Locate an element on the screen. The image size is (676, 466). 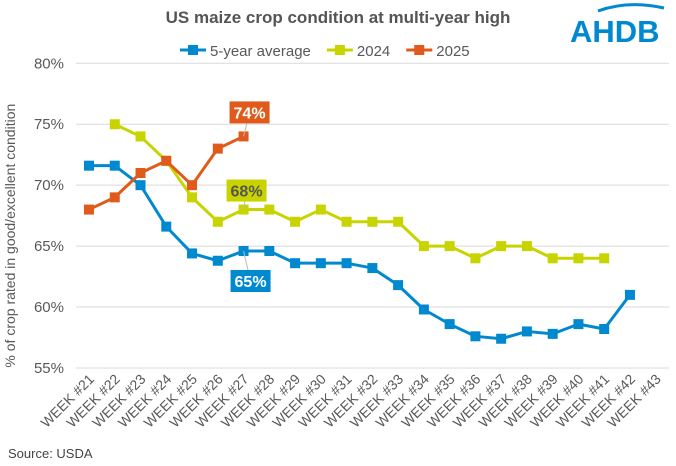
y-tick-label: 80% is located at coordinates (49, 63).